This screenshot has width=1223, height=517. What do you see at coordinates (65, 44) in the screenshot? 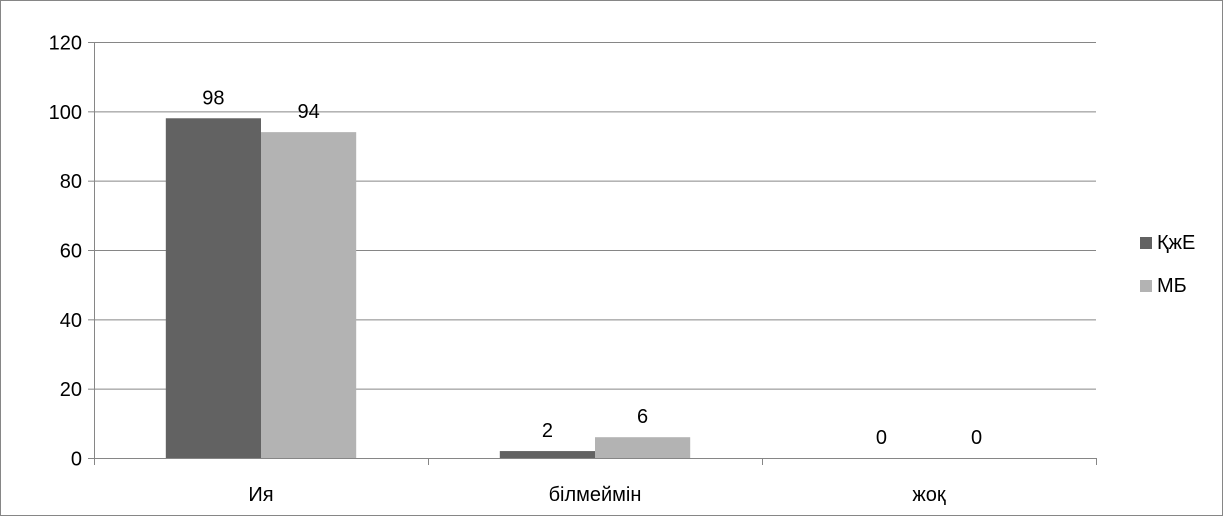
I see `y-tick-label: 120` at bounding box center [65, 44].